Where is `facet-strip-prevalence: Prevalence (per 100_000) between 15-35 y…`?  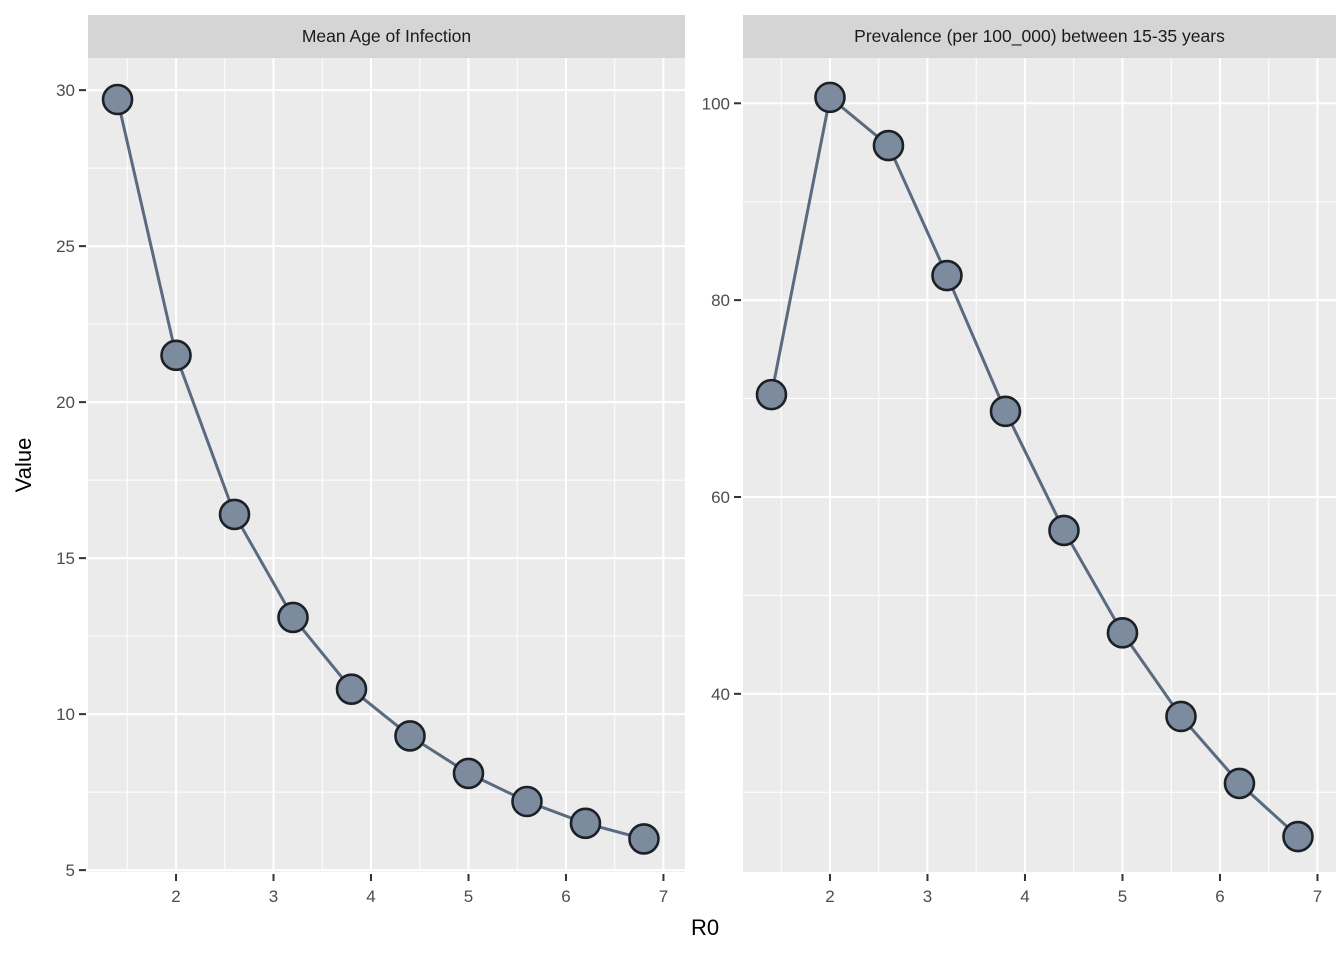
facet-strip-prevalence: Prevalence (per 100_000) between 15-35 y… is located at coordinates (1039, 36).